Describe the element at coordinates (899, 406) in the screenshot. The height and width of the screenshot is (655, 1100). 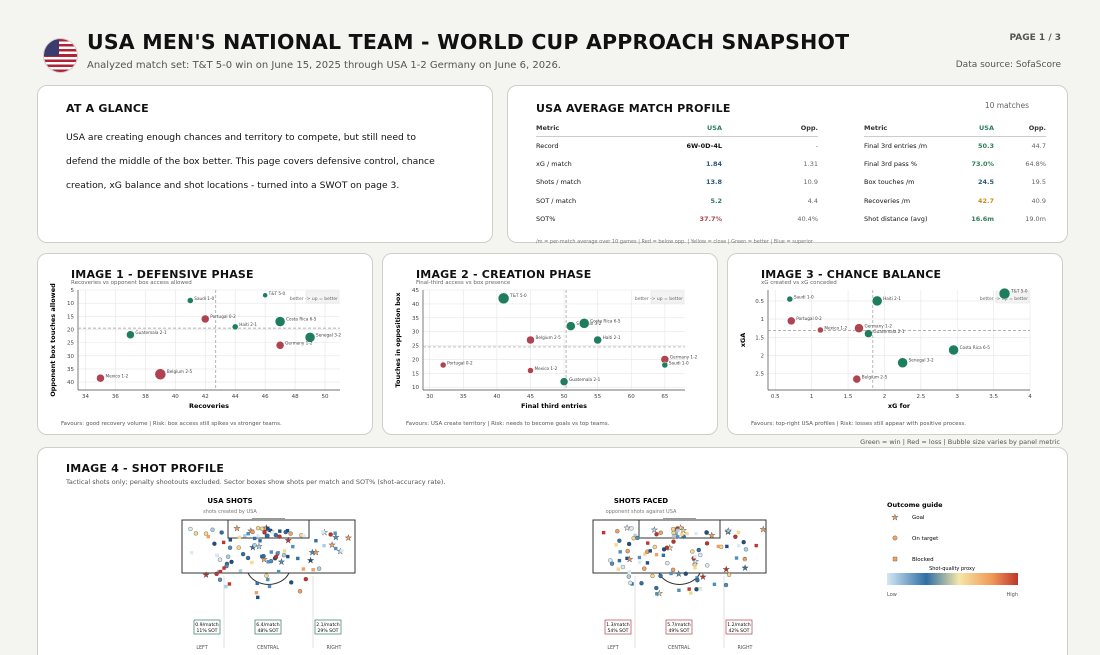
I see `x-axis-label: xG for` at that location.